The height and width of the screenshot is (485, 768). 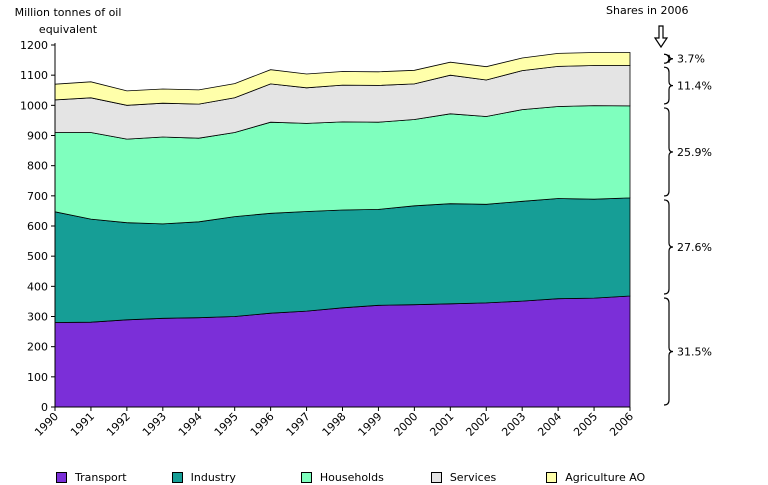 I want to click on legend-item-industry: Industry, so click(x=203, y=477).